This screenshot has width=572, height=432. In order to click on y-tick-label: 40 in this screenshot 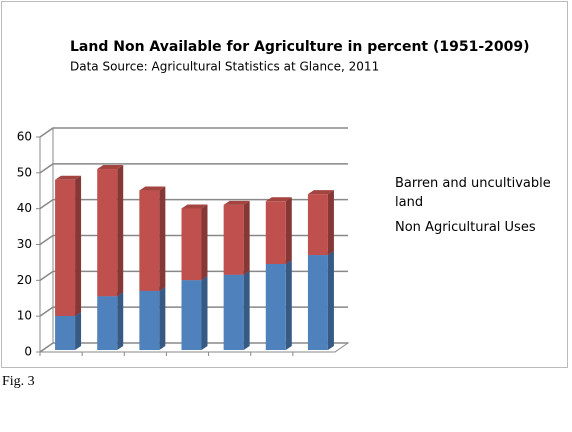, I will do `click(24, 208)`.